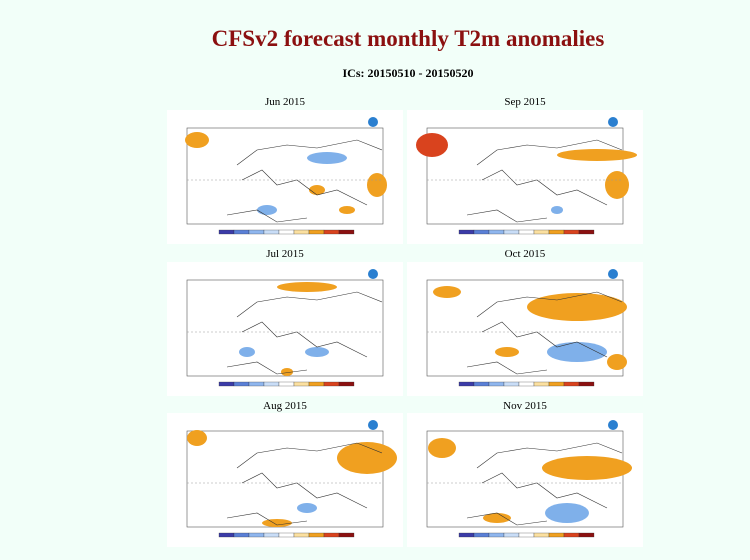 Image resolution: width=750 pixels, height=560 pixels. Describe the element at coordinates (285, 406) in the screenshot. I see `panel-label: Aug 2015` at that location.